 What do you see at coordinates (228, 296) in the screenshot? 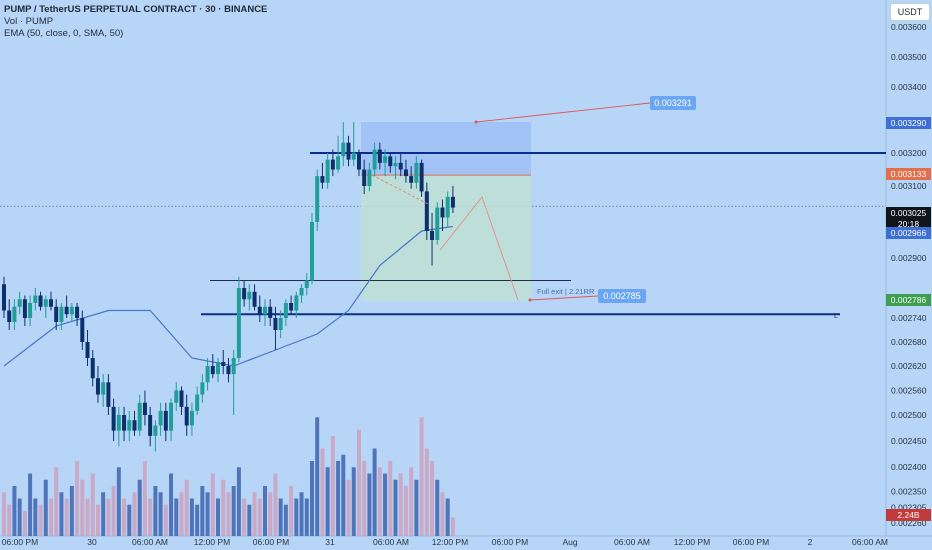
I see `ema-path` at bounding box center [228, 296].